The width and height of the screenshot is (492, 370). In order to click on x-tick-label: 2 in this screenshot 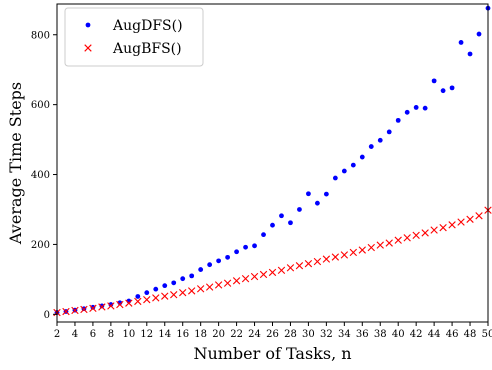, I will do `click(57, 334)`.